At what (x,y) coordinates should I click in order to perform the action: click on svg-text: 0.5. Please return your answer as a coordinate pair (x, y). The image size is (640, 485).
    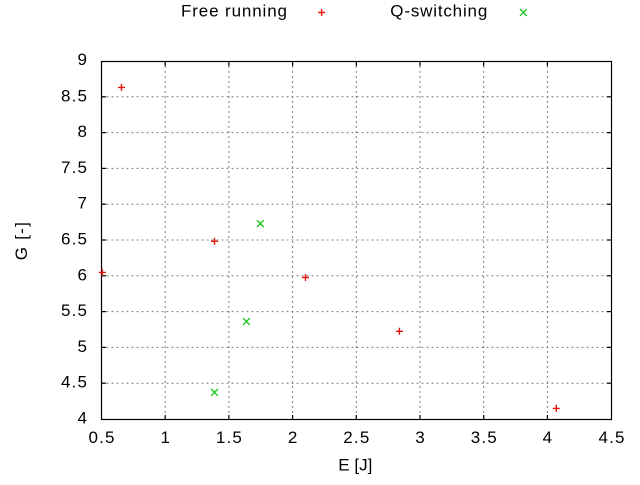
    Looking at the image, I should click on (102, 437).